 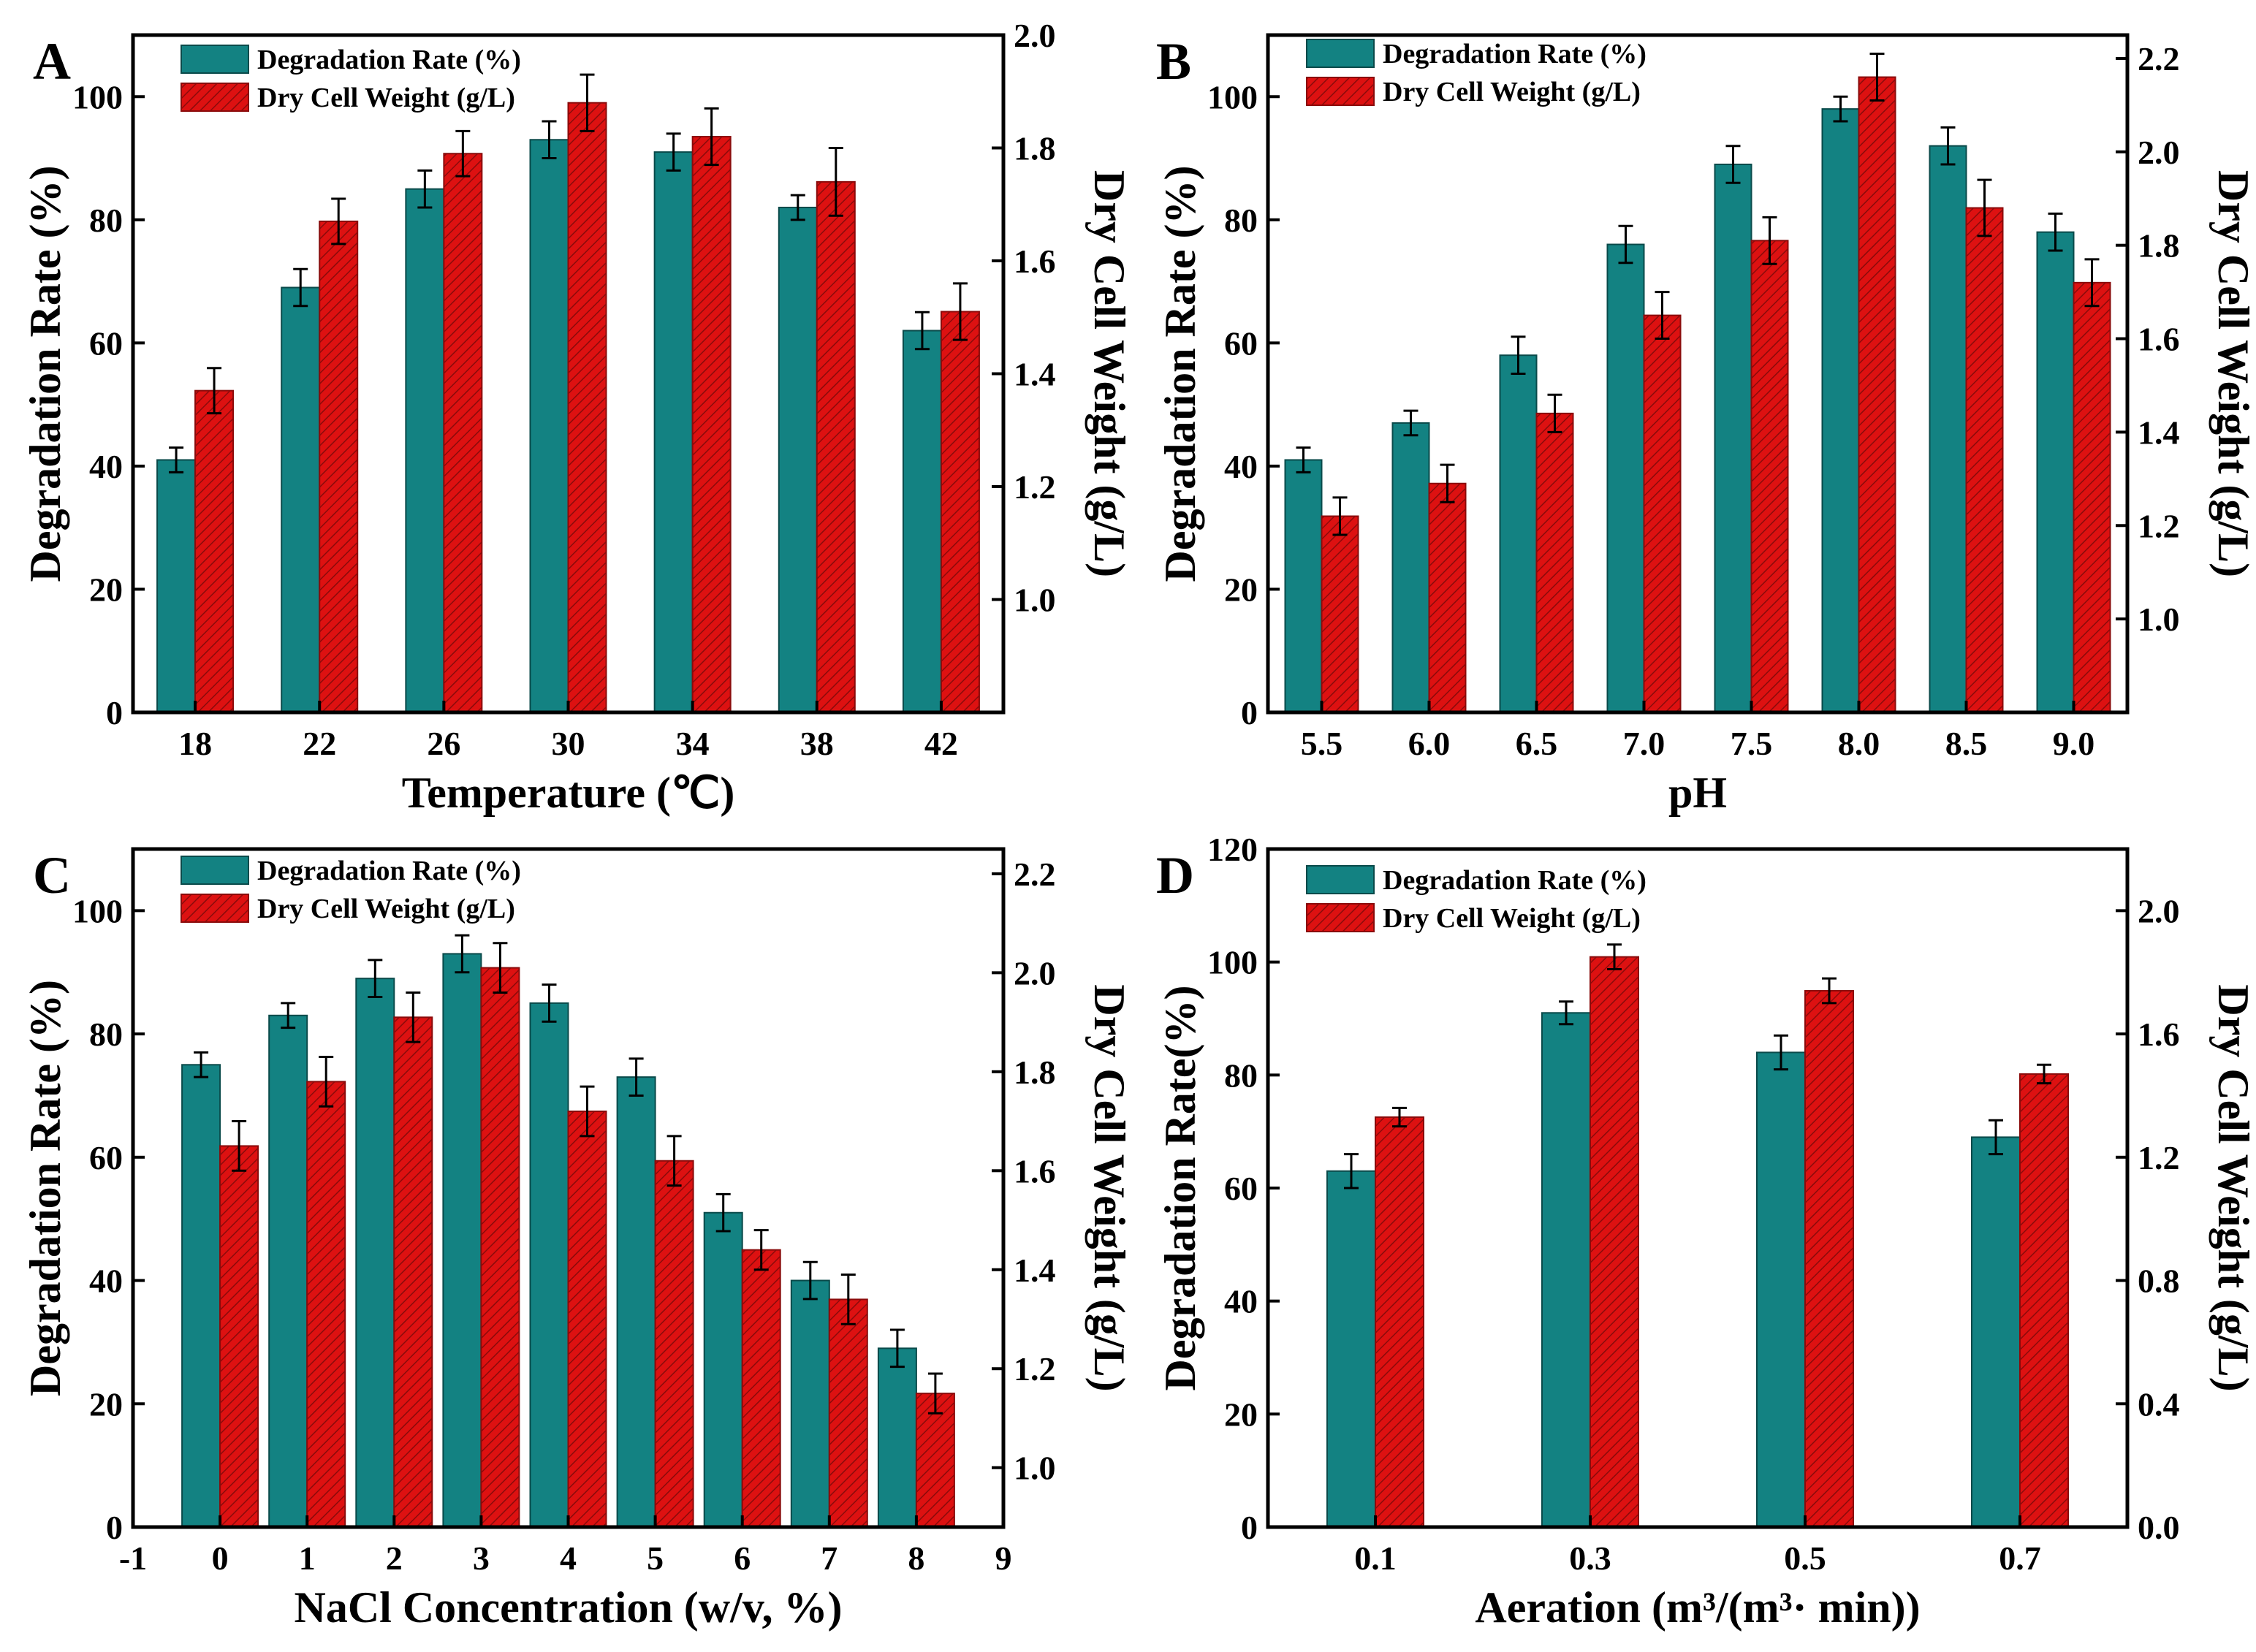 What do you see at coordinates (1429, 743) in the screenshot?
I see `x-tick-label: 6.0` at bounding box center [1429, 743].